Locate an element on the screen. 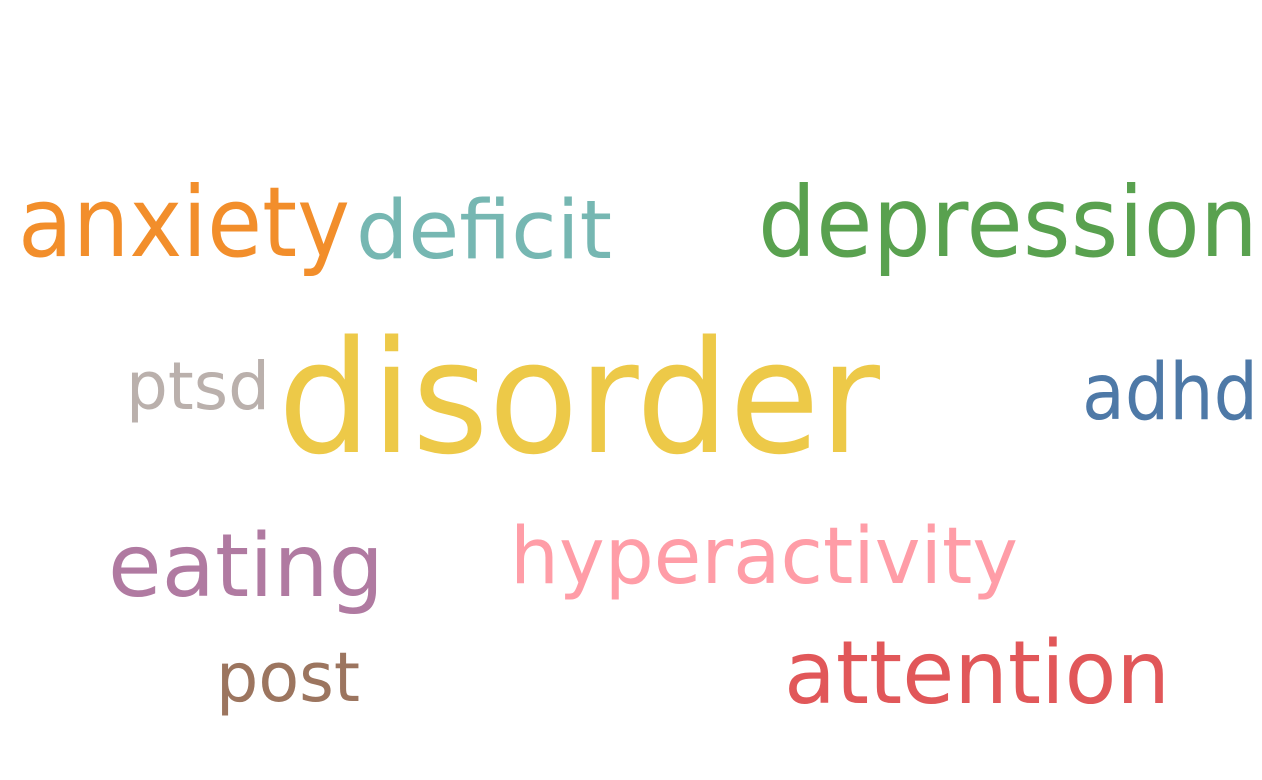 The width and height of the screenshot is (1262, 780). word-hyperactivity: hyperactivity is located at coordinates (764, 557).